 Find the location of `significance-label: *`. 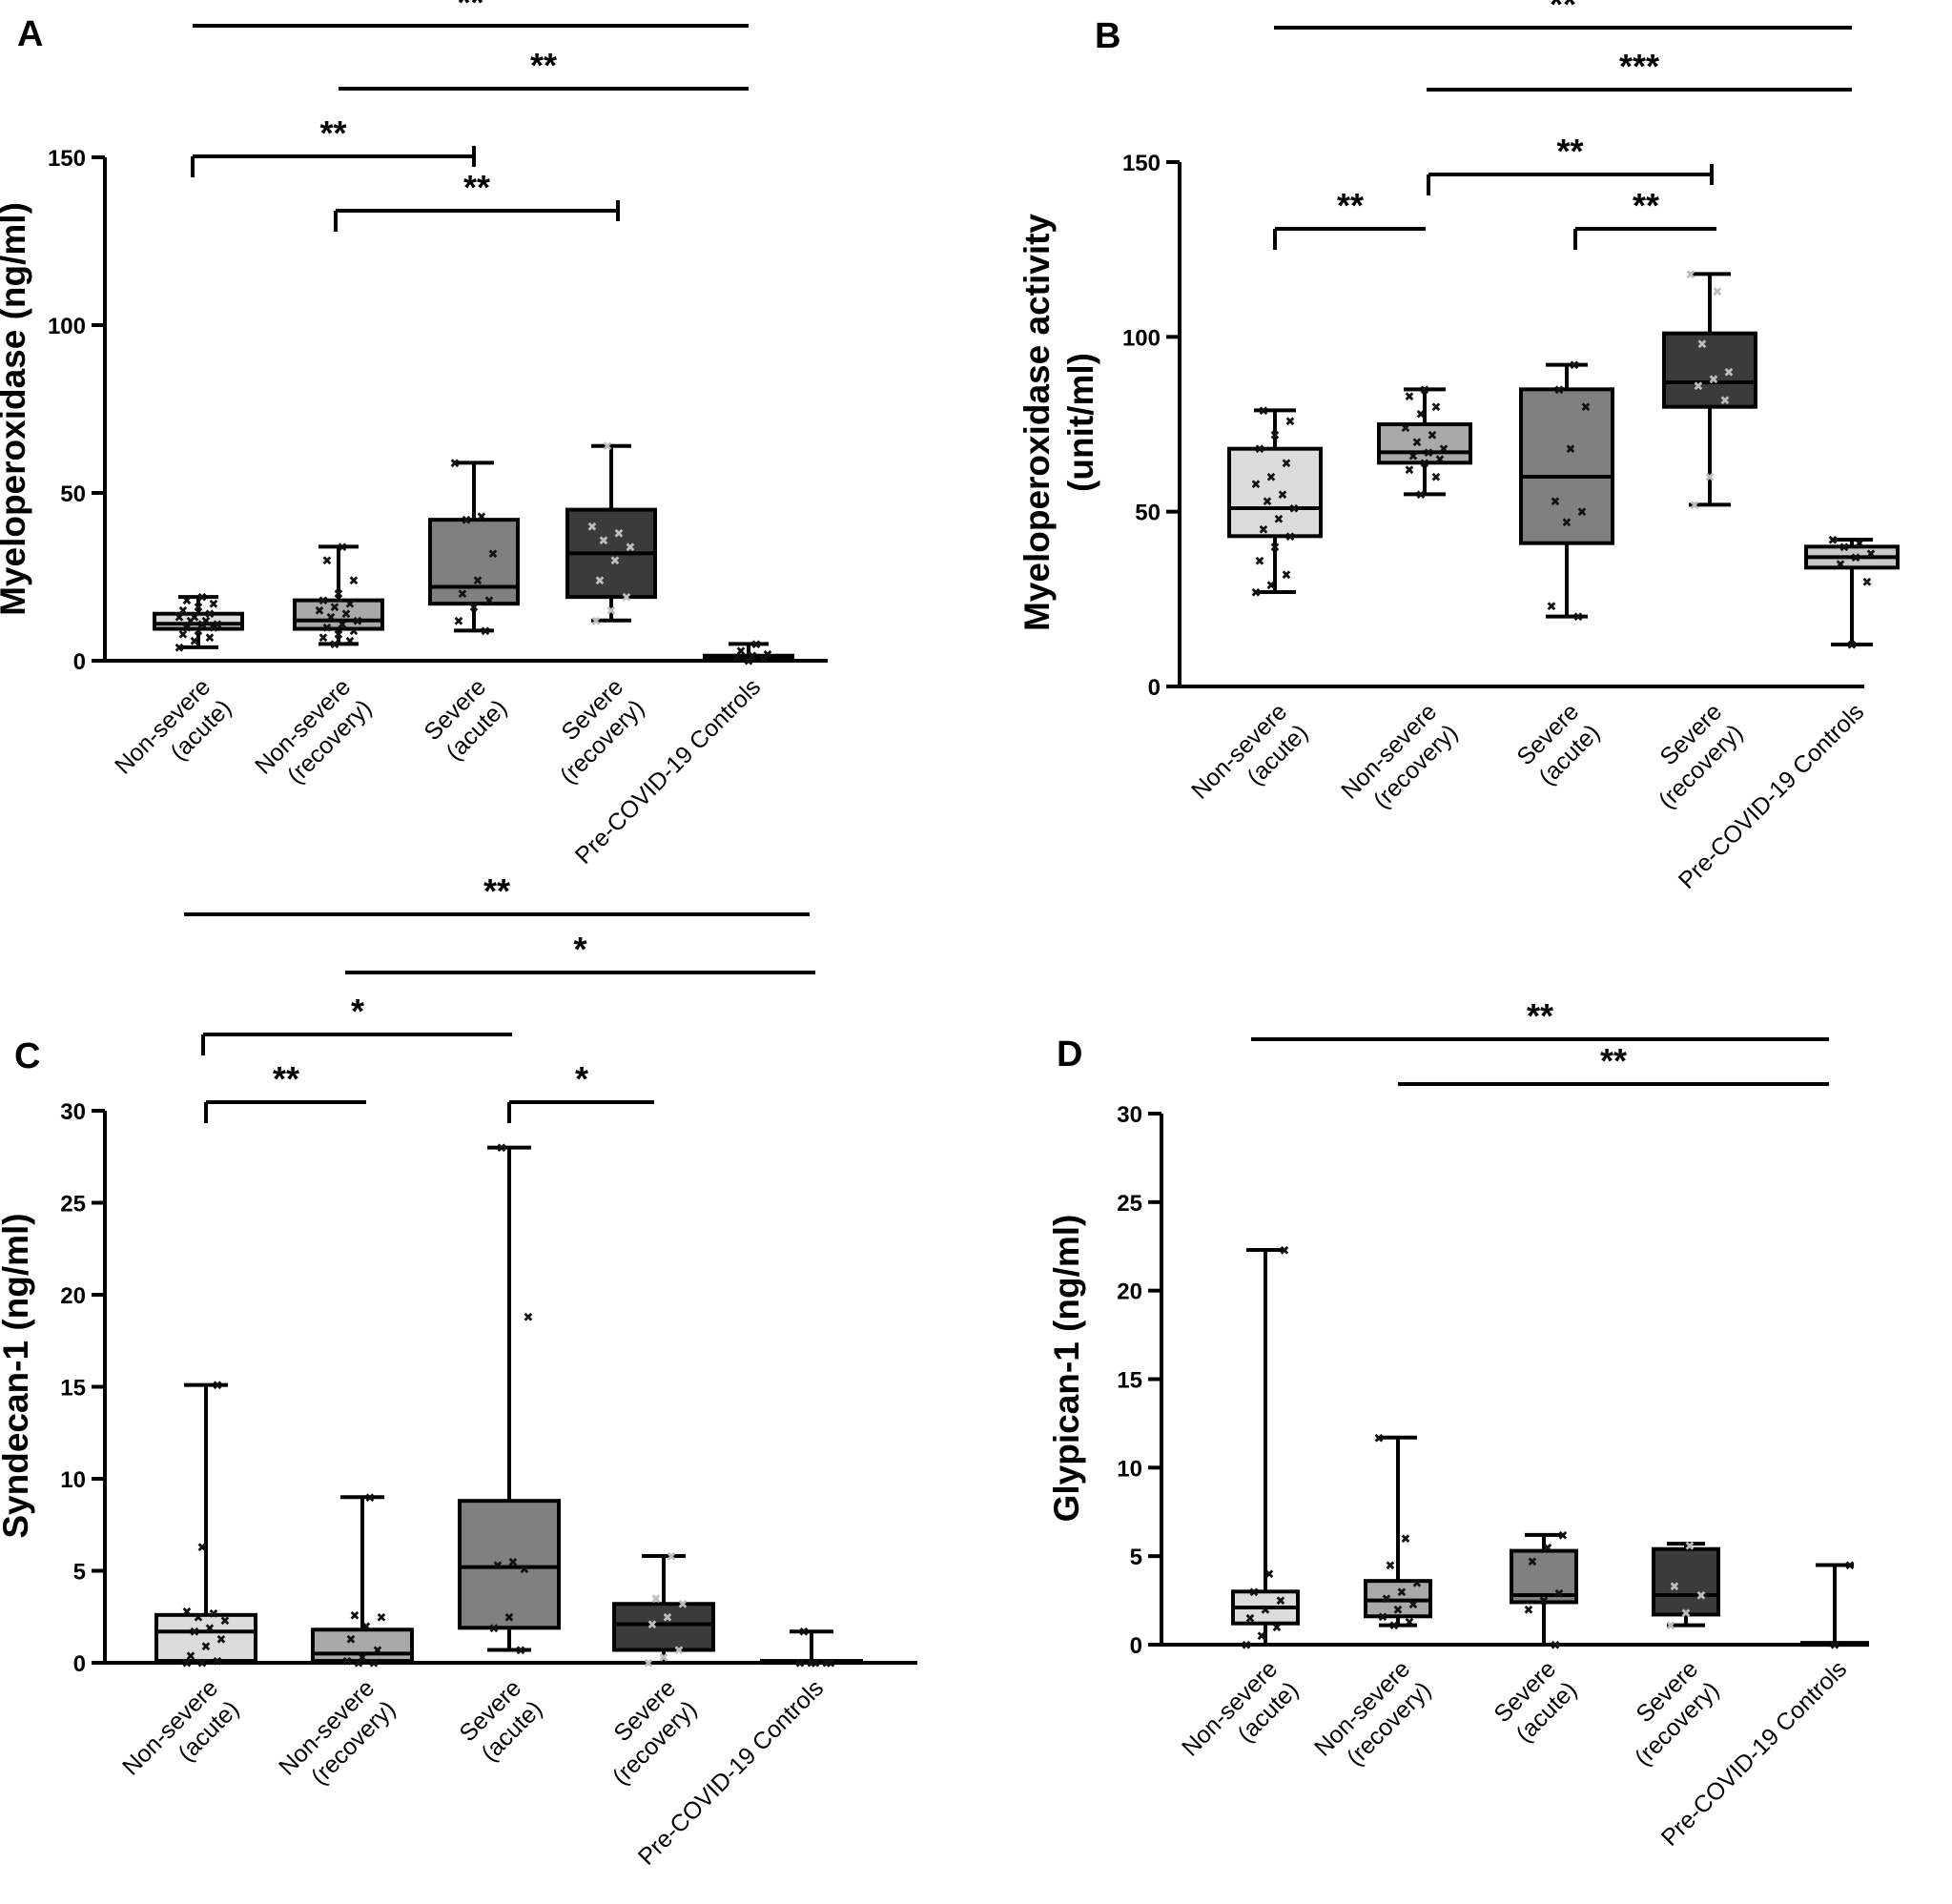

significance-label: * is located at coordinates (357, 1011).